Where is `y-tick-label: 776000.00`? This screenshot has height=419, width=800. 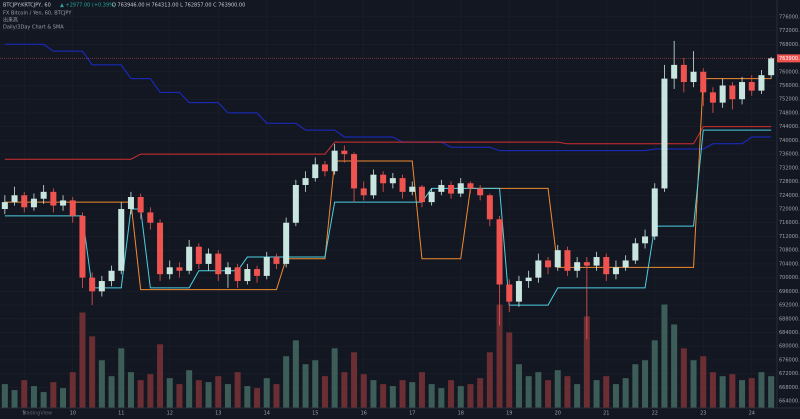 y-tick-label: 776000.00 is located at coordinates (789, 17).